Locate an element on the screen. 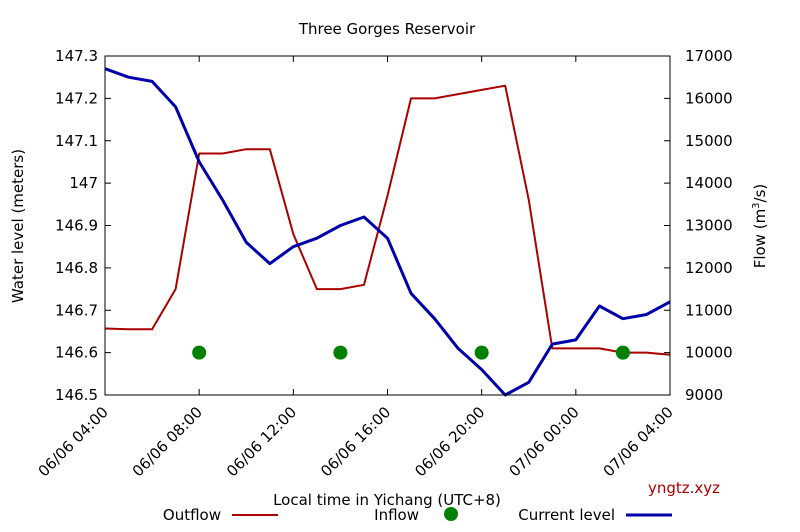  right-tick-label: 14000 is located at coordinates (709, 183).